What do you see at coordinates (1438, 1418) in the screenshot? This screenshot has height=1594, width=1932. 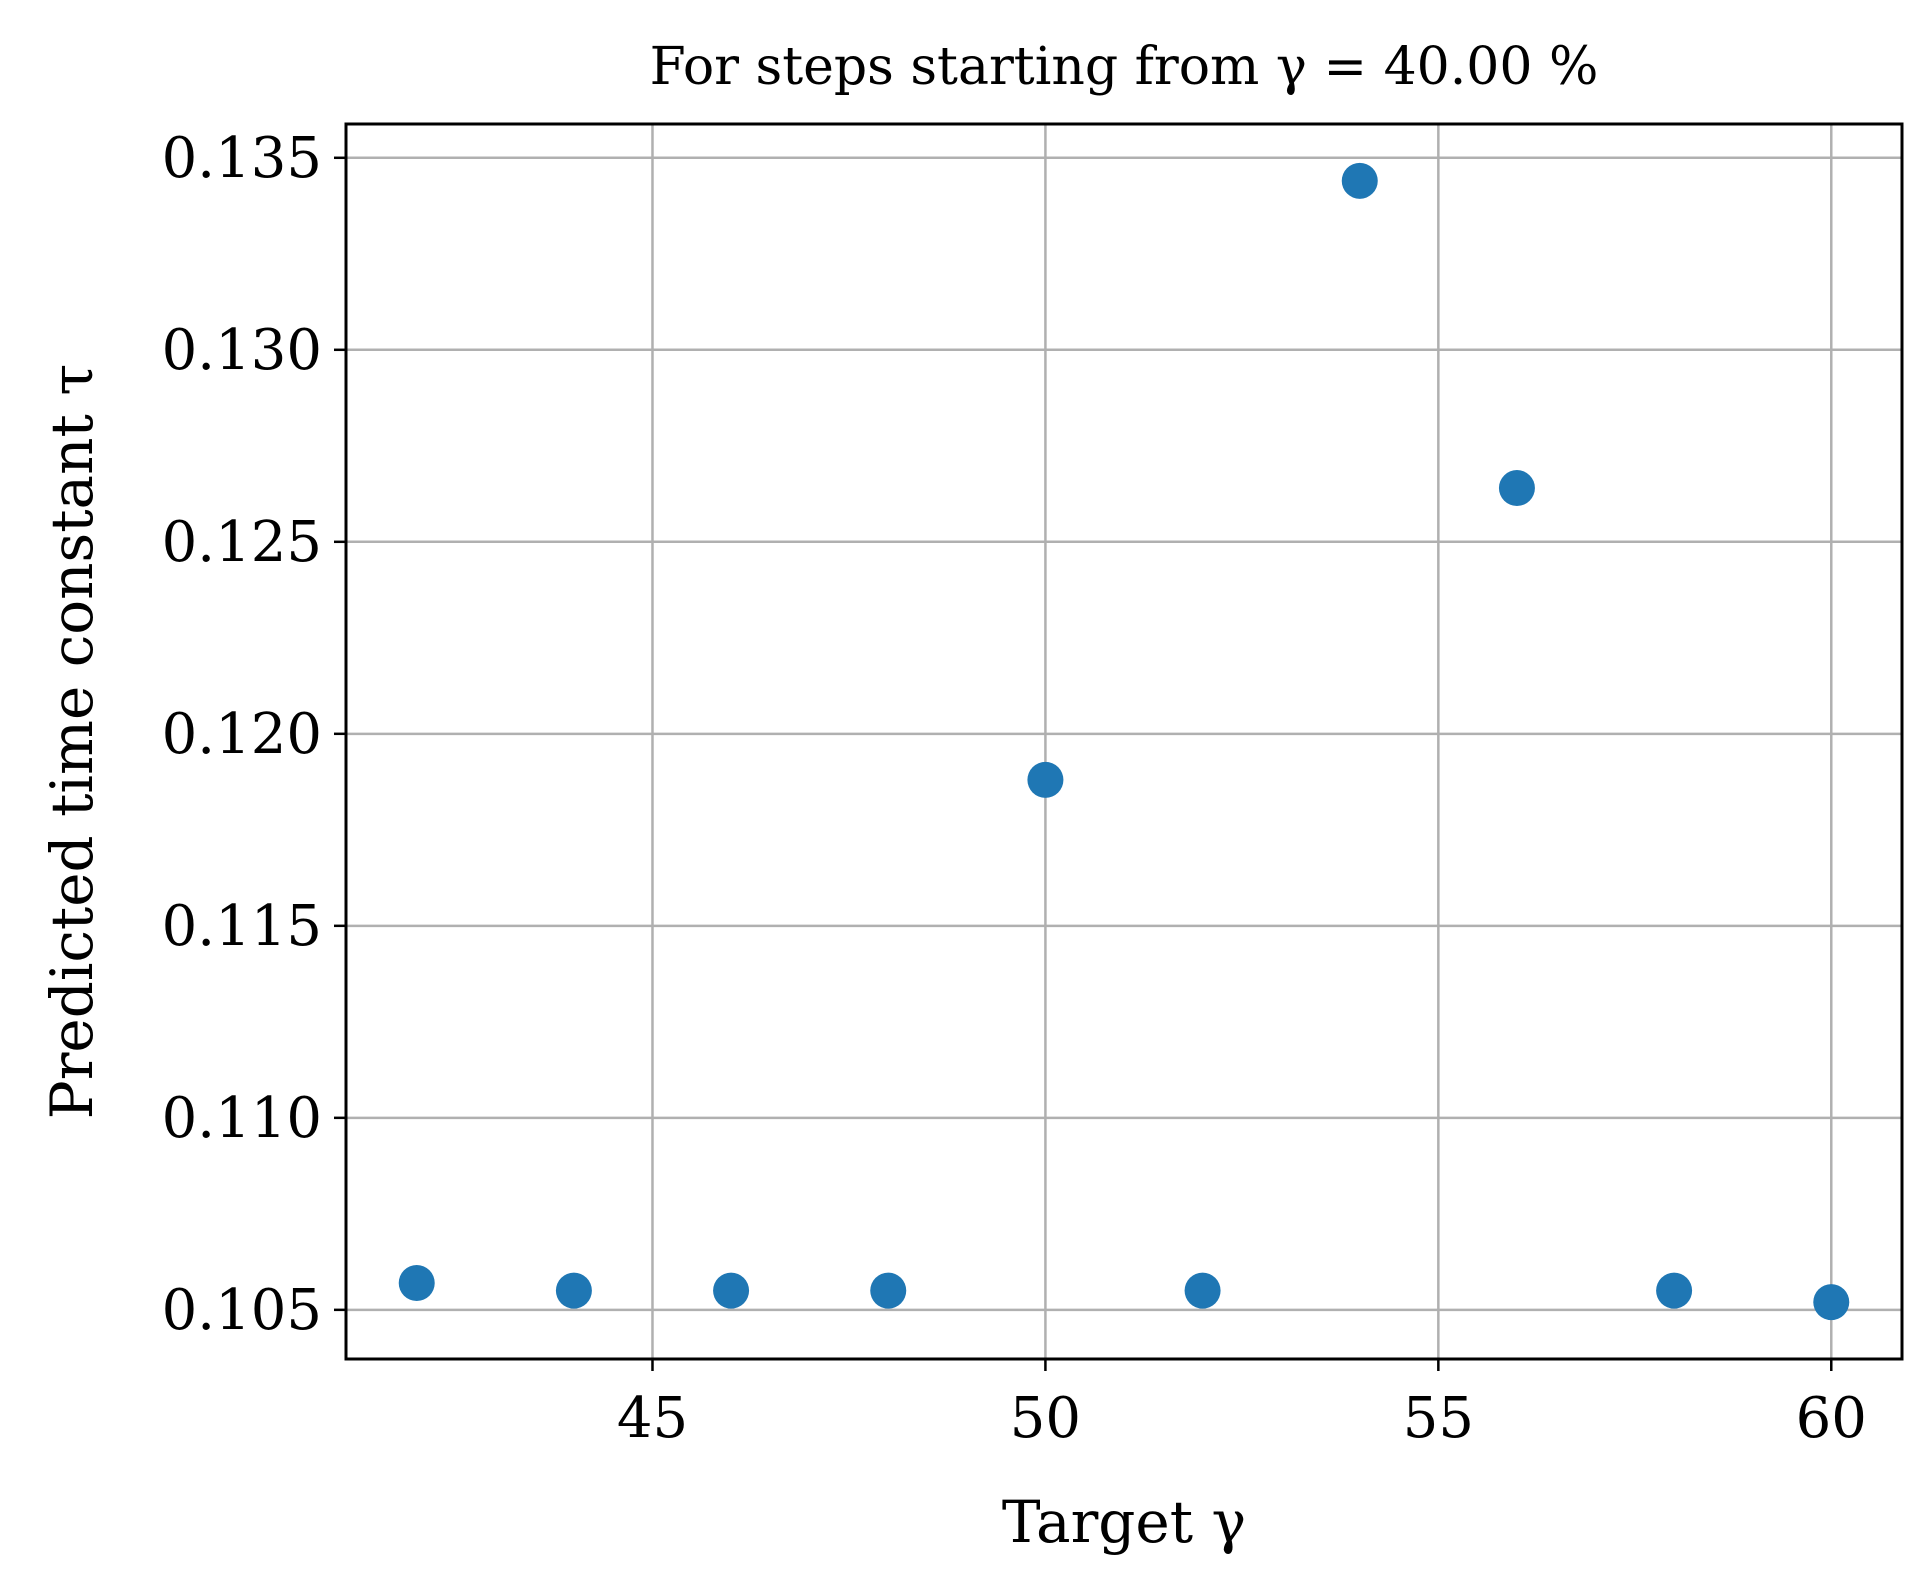 I see `x-tick-label: 55` at bounding box center [1438, 1418].